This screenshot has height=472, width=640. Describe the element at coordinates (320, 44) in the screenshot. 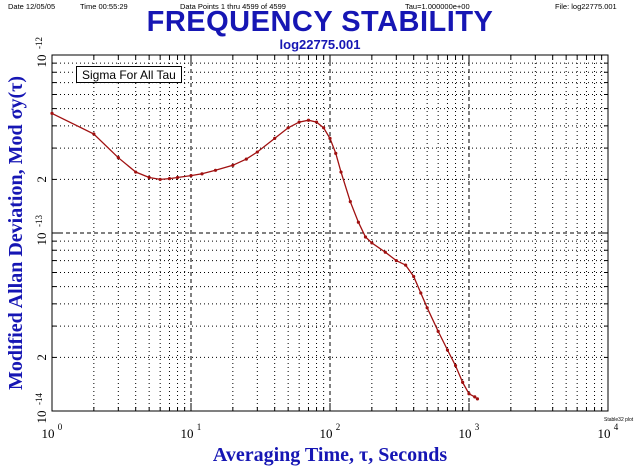

I see `chart-subtitle: log22775.001` at that location.